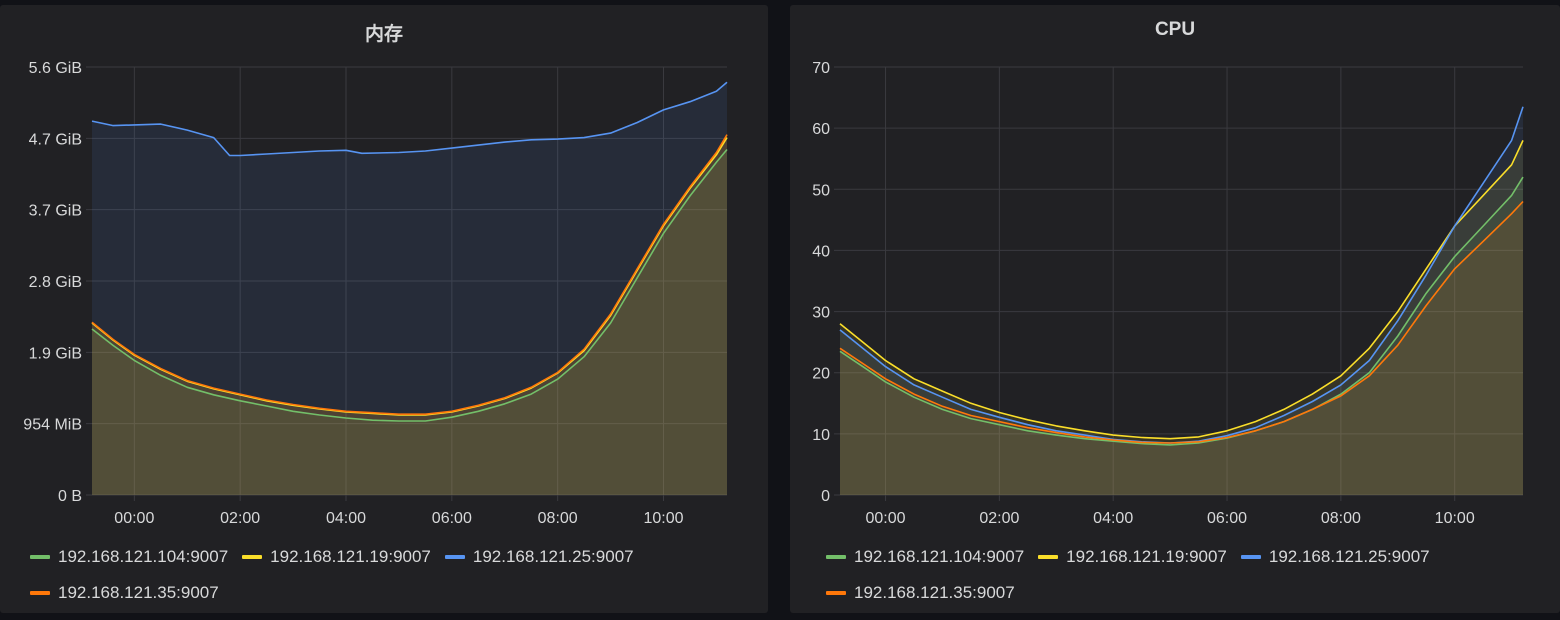  I want to click on cpu-x-tick-label: 00:00, so click(886, 518).